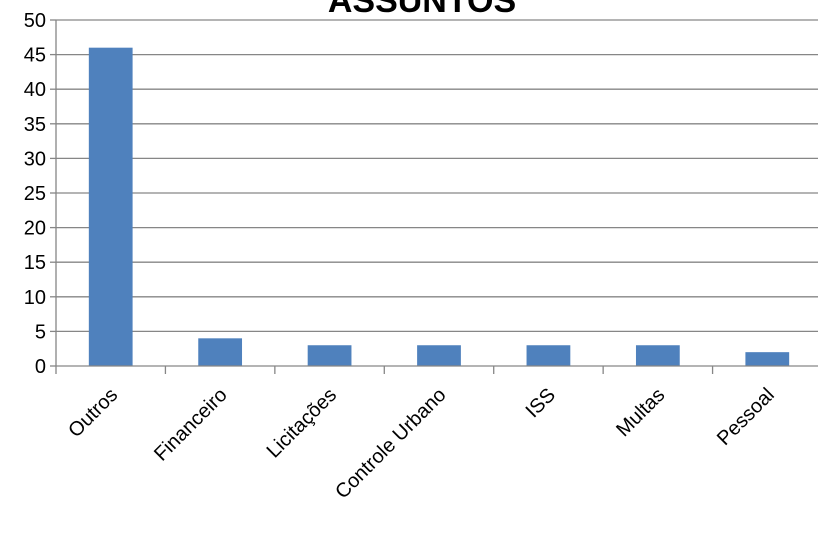 This screenshot has width=818, height=534. Describe the element at coordinates (35, 159) in the screenshot. I see `y-tick-label: 30` at that location.